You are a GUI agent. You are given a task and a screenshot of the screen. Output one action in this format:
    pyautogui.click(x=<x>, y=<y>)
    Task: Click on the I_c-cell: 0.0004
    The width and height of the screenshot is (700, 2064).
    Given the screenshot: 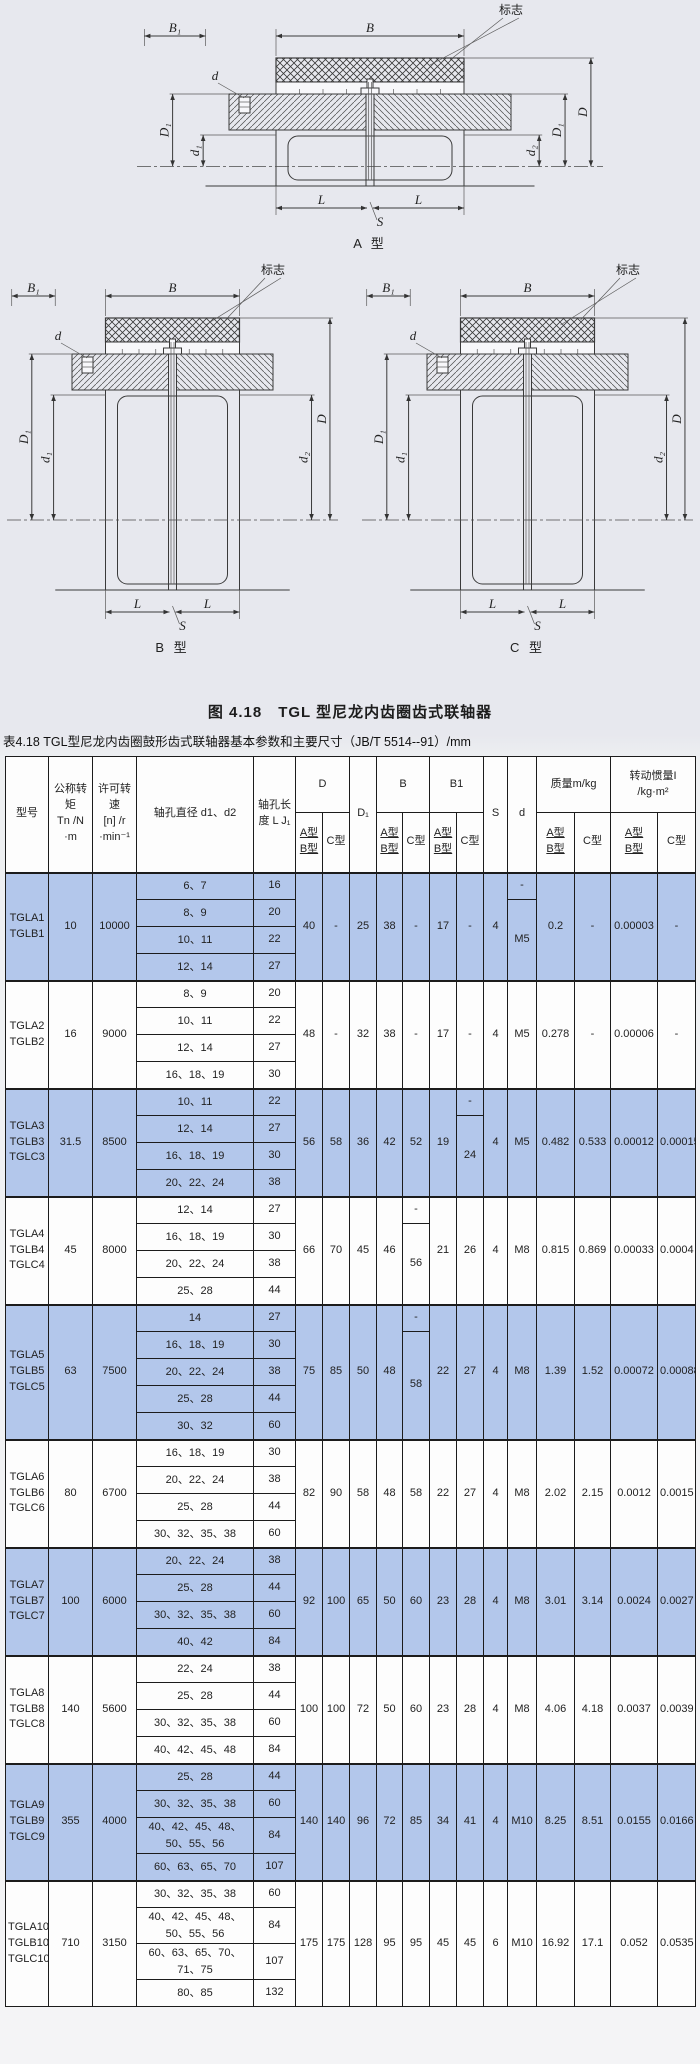 What is the action you would take?
    pyautogui.click(x=677, y=1250)
    